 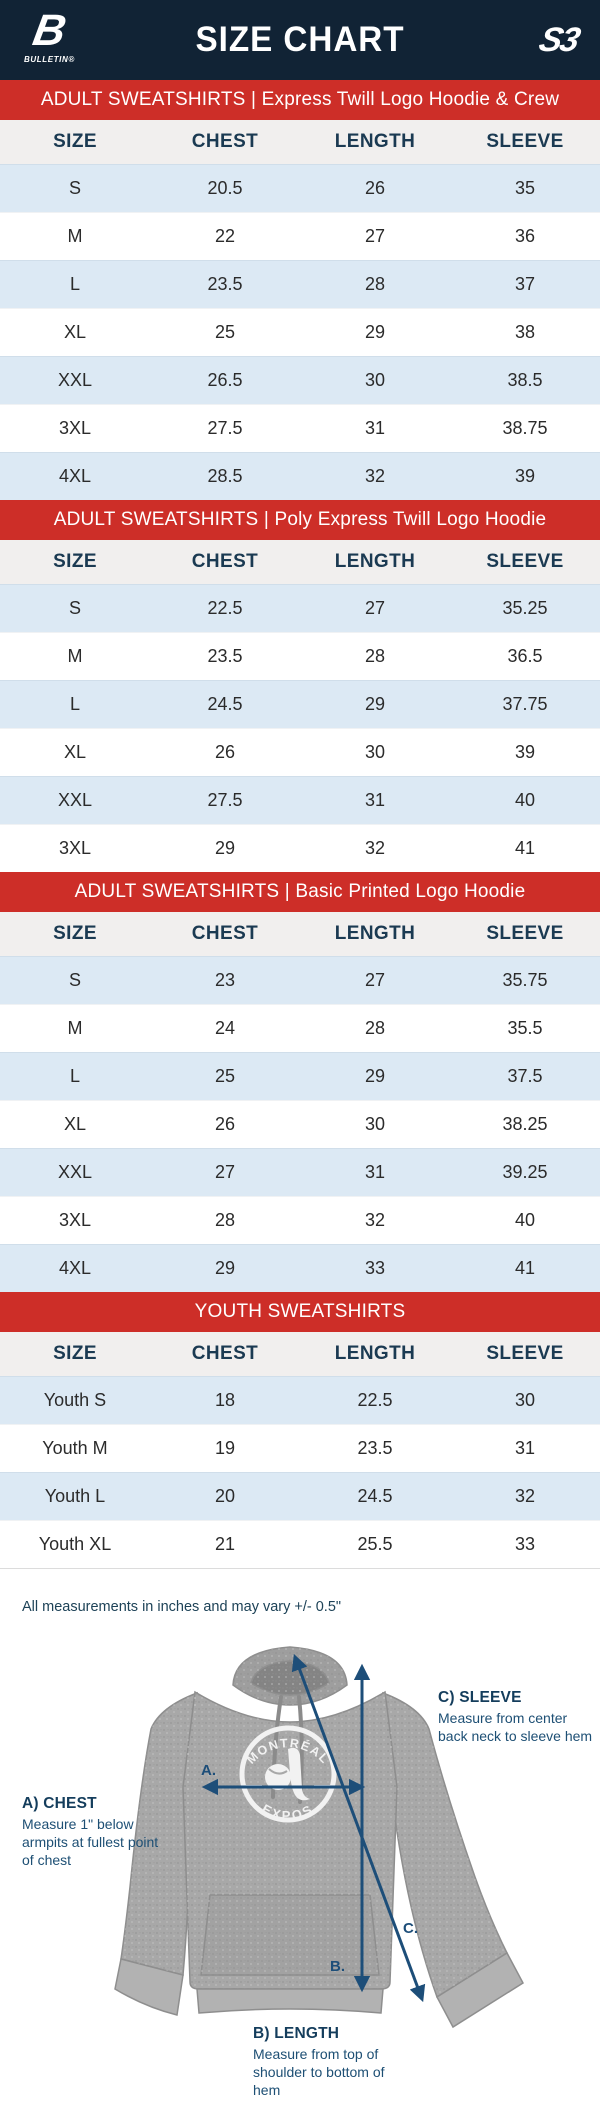 What do you see at coordinates (300, 188) in the screenshot?
I see `table-row: S 20.5 26 35` at bounding box center [300, 188].